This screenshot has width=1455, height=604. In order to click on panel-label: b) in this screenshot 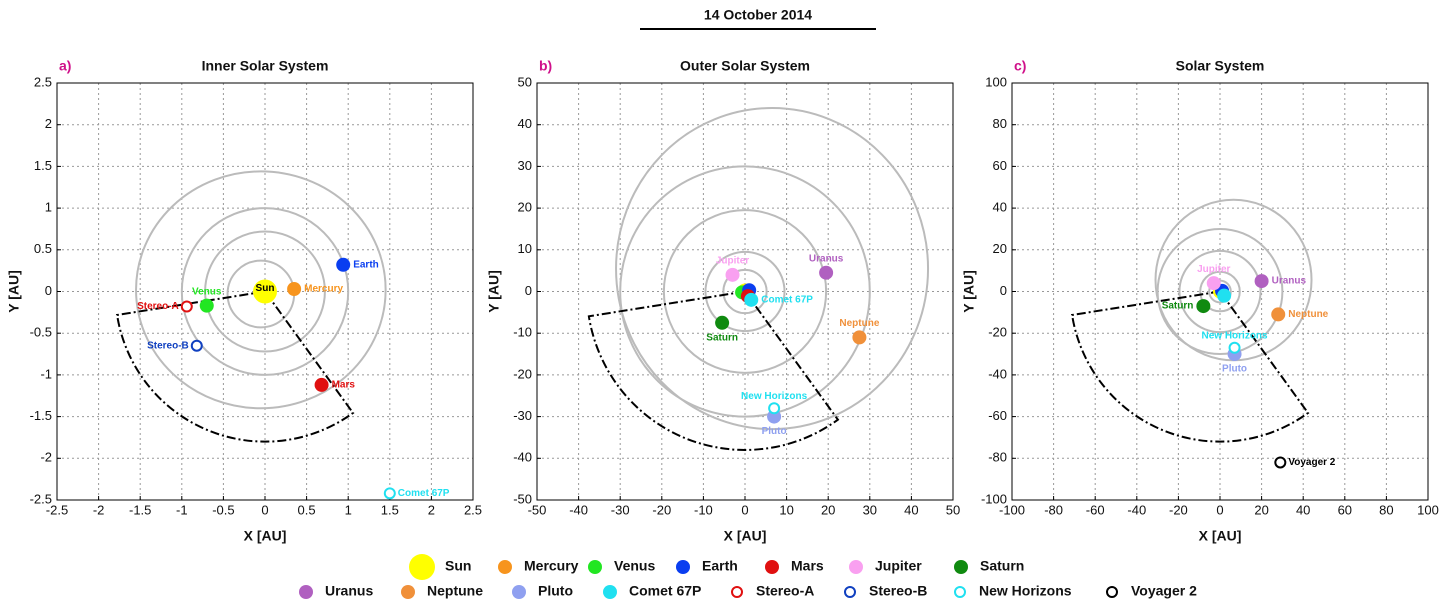, I will do `click(545, 66)`.